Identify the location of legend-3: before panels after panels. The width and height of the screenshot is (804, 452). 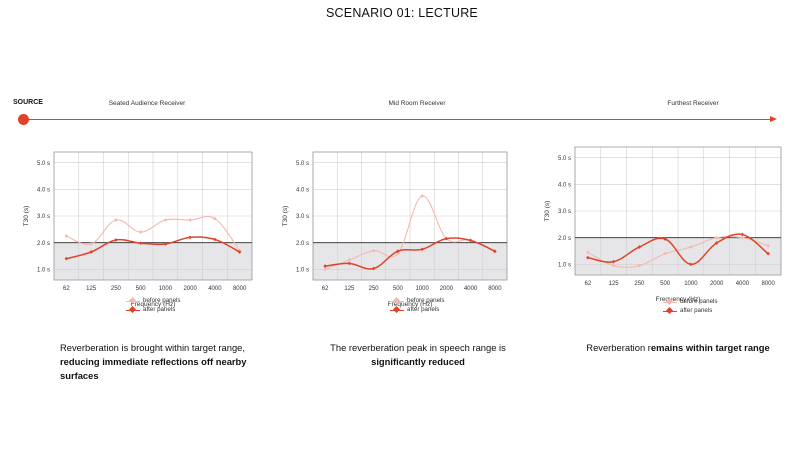
(690, 306).